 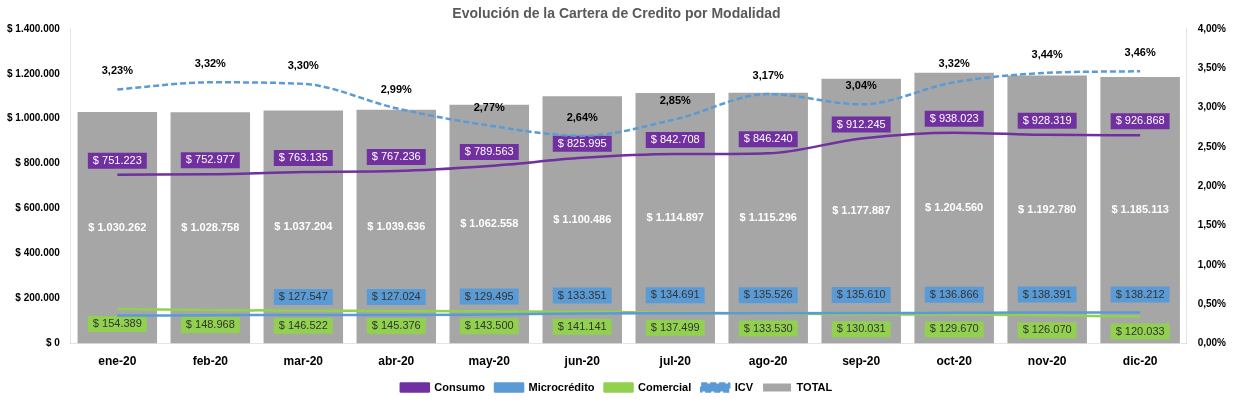 I want to click on x-tick-label: jul-20, so click(x=675, y=361).